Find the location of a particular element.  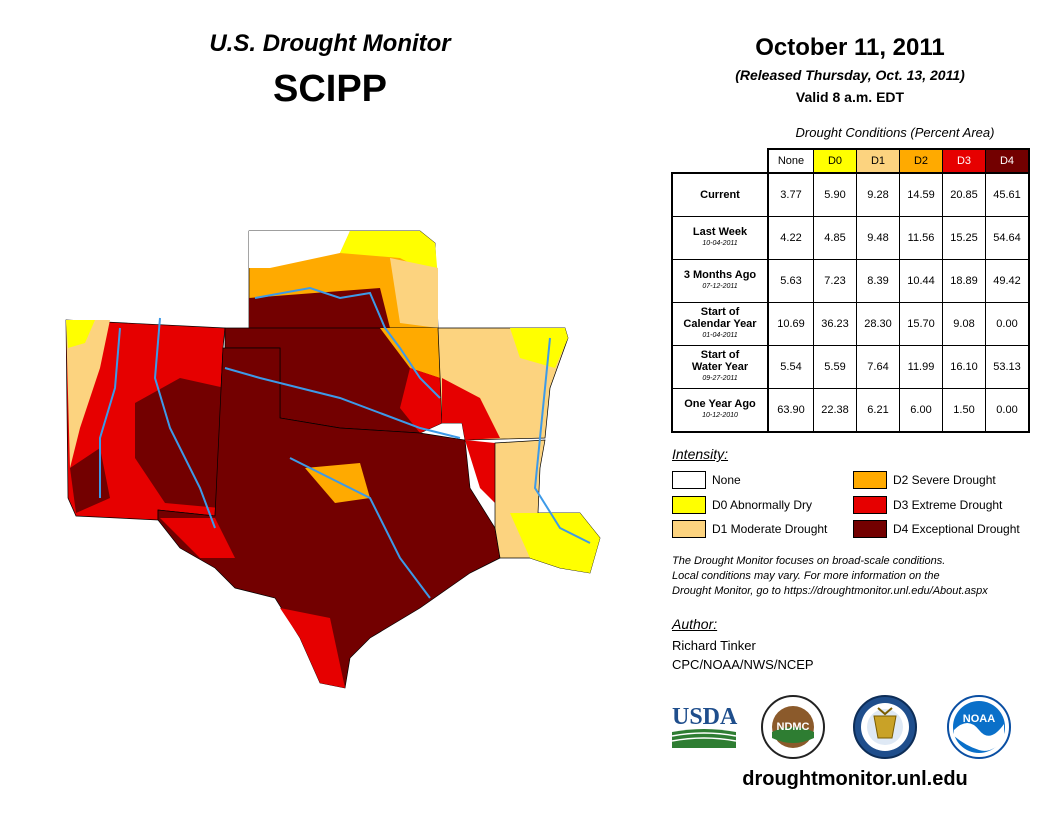

river-rio-grande is located at coordinates (110, 412).